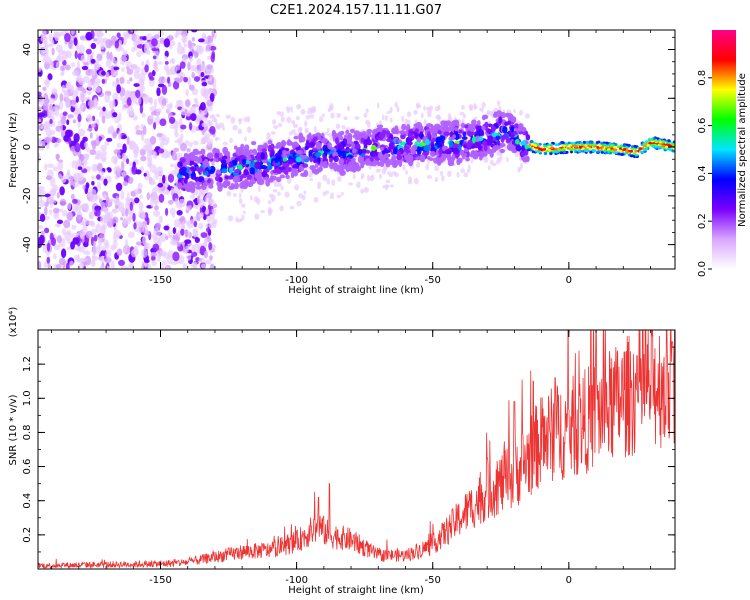  Describe the element at coordinates (27, 501) in the screenshot. I see `y-tick-label: 0.4` at that location.